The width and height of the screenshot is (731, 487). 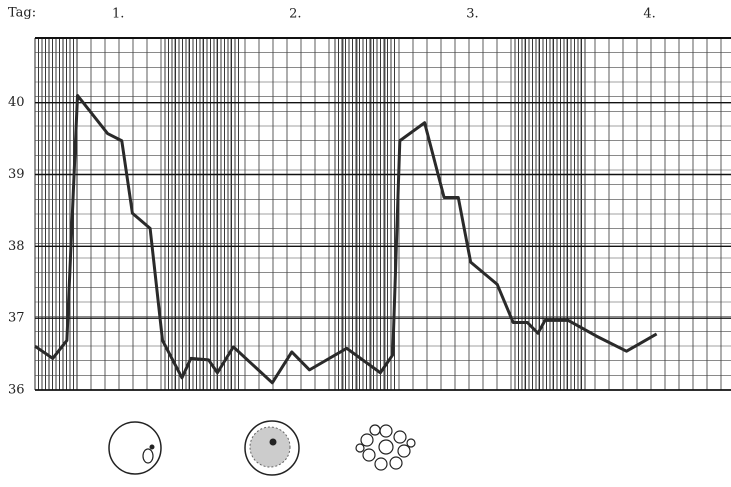 I want to click on x-tick-label: 3., so click(x=472, y=14).